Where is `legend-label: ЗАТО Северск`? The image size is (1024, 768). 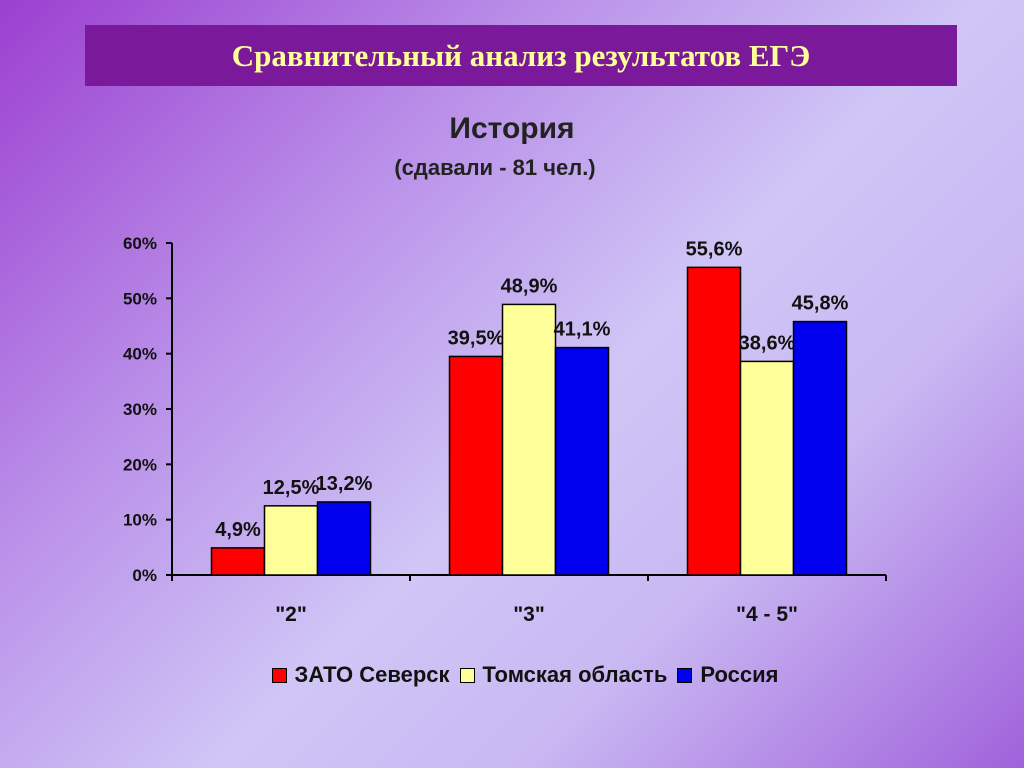
legend-label: ЗАТО Северск is located at coordinates (372, 674).